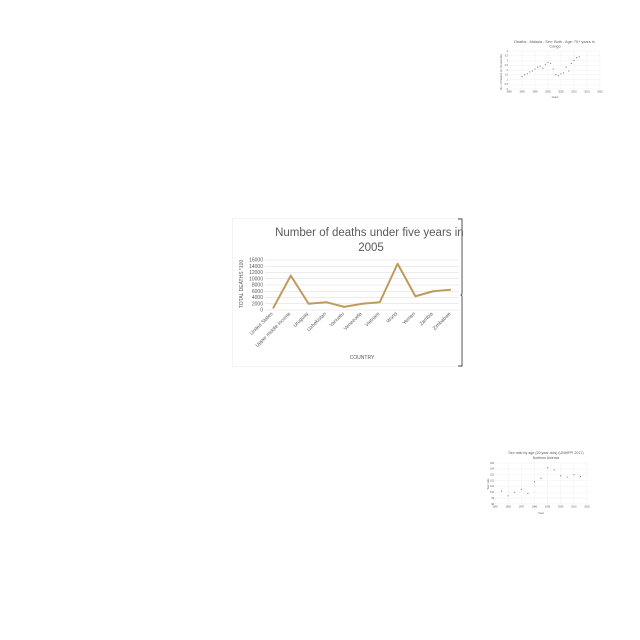 The image size is (640, 640). Describe the element at coordinates (535, 92) in the screenshot. I see `x-tick-label: 1995` at that location.